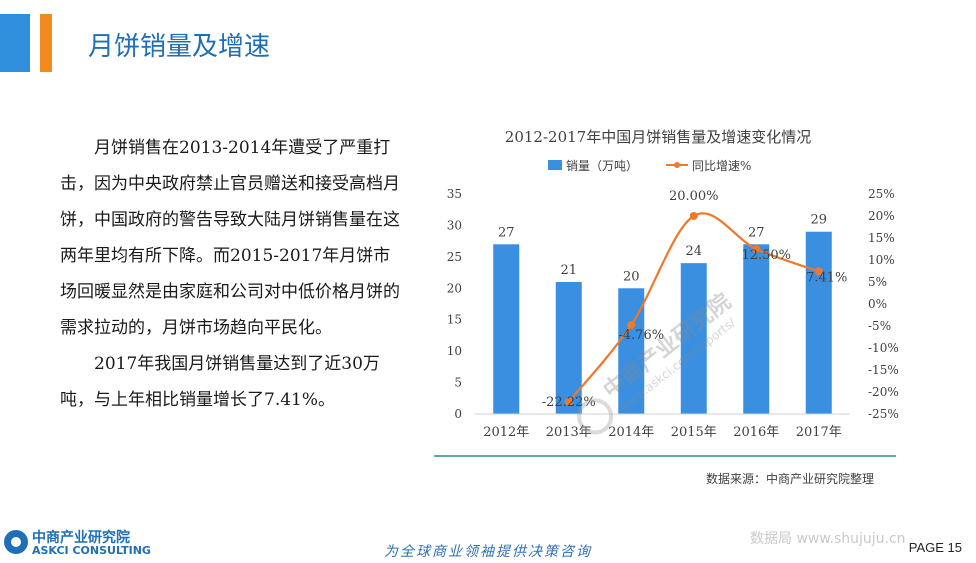 The height and width of the screenshot is (563, 976). Describe the element at coordinates (568, 270) in the screenshot. I see `bar-data-label: 21` at that location.